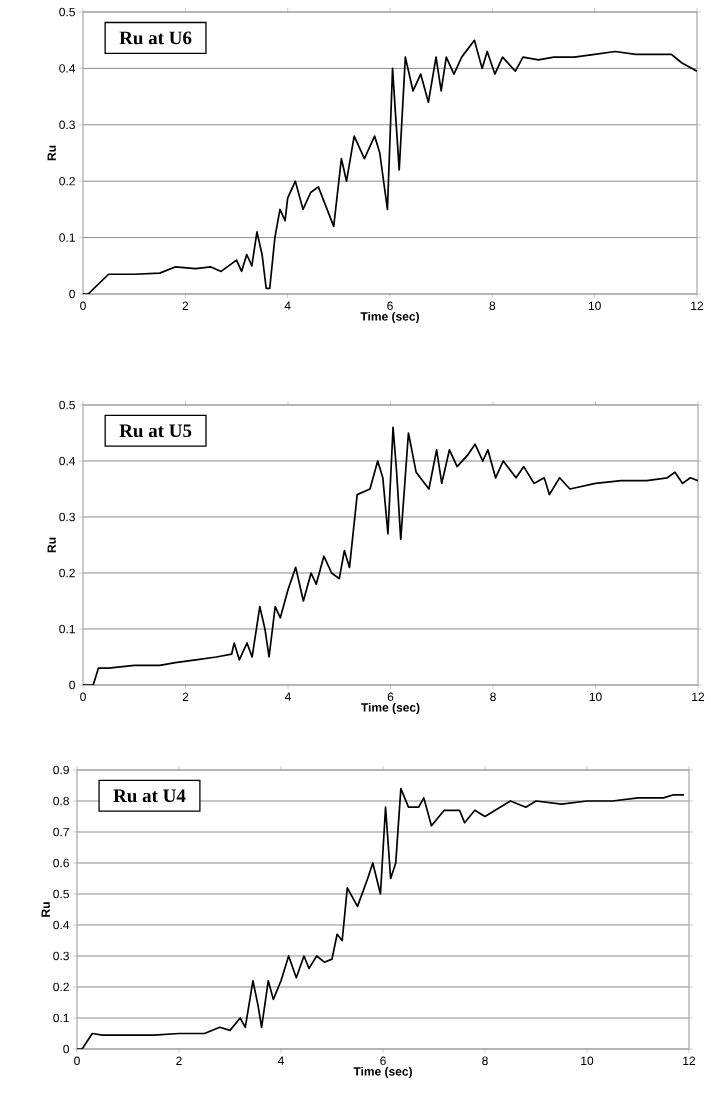  Describe the element at coordinates (149, 796) in the screenshot. I see `text: Ru at U4` at that location.